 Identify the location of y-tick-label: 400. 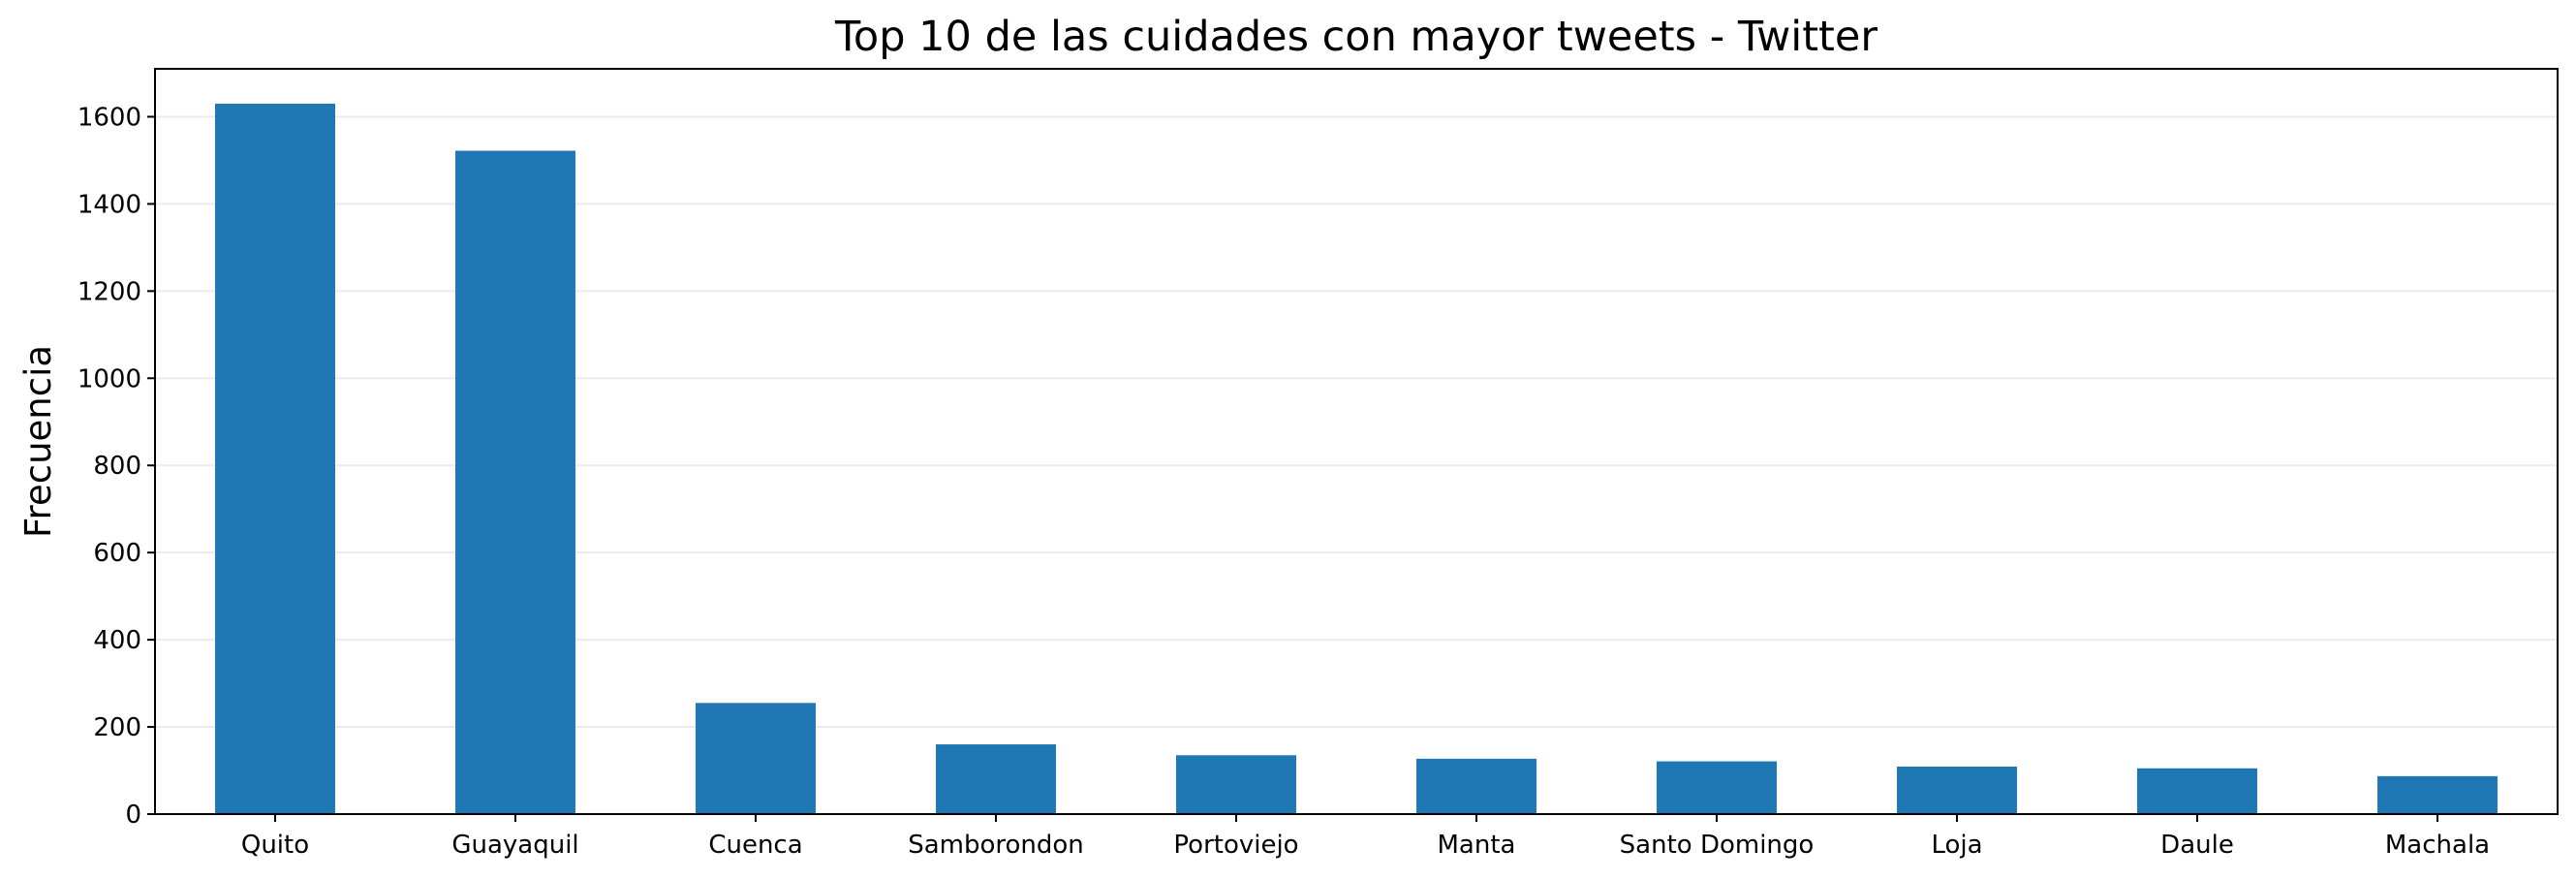
(117, 640).